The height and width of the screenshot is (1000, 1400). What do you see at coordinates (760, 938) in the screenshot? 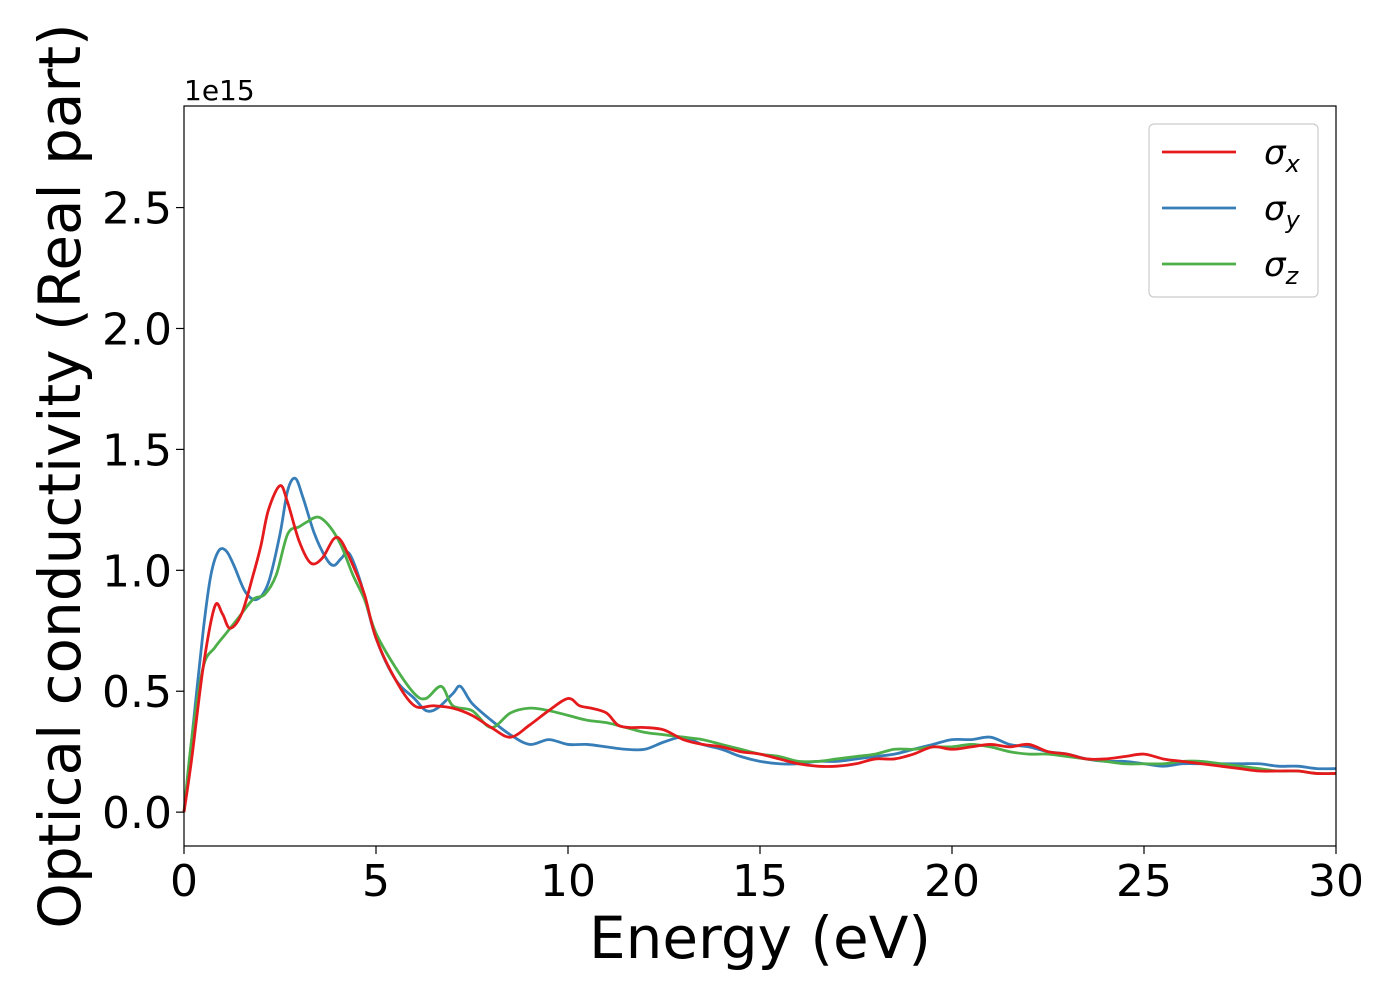
I see `x-axis-label: Energy (eV)` at bounding box center [760, 938].